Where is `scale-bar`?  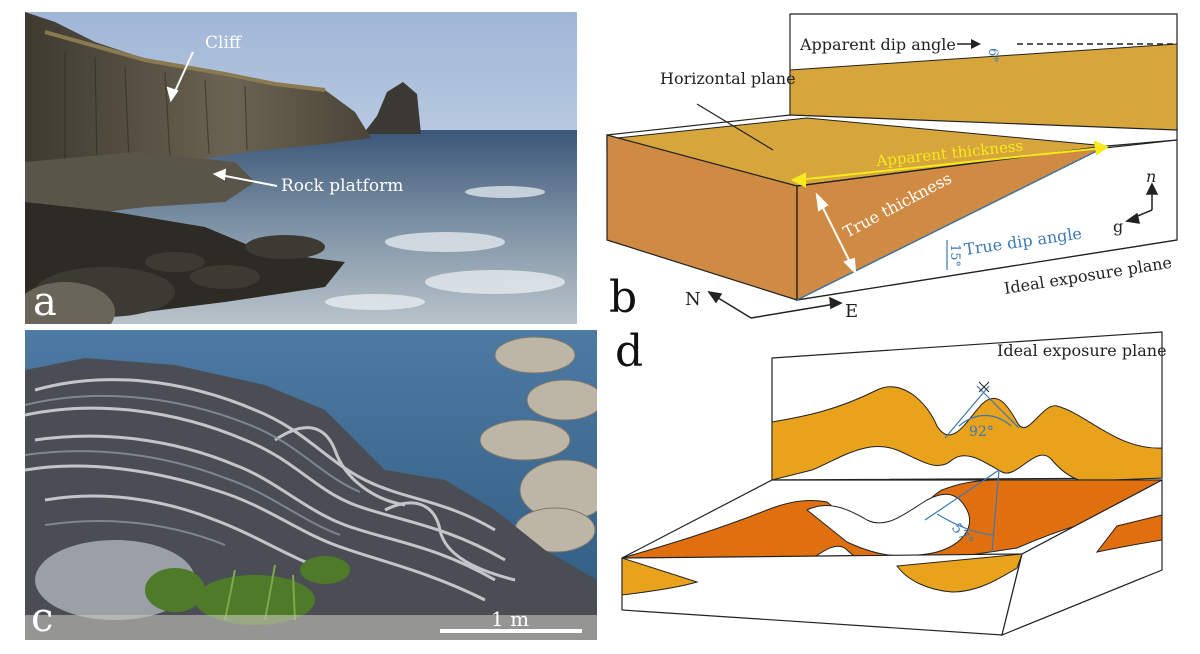 scale-bar is located at coordinates (511, 631).